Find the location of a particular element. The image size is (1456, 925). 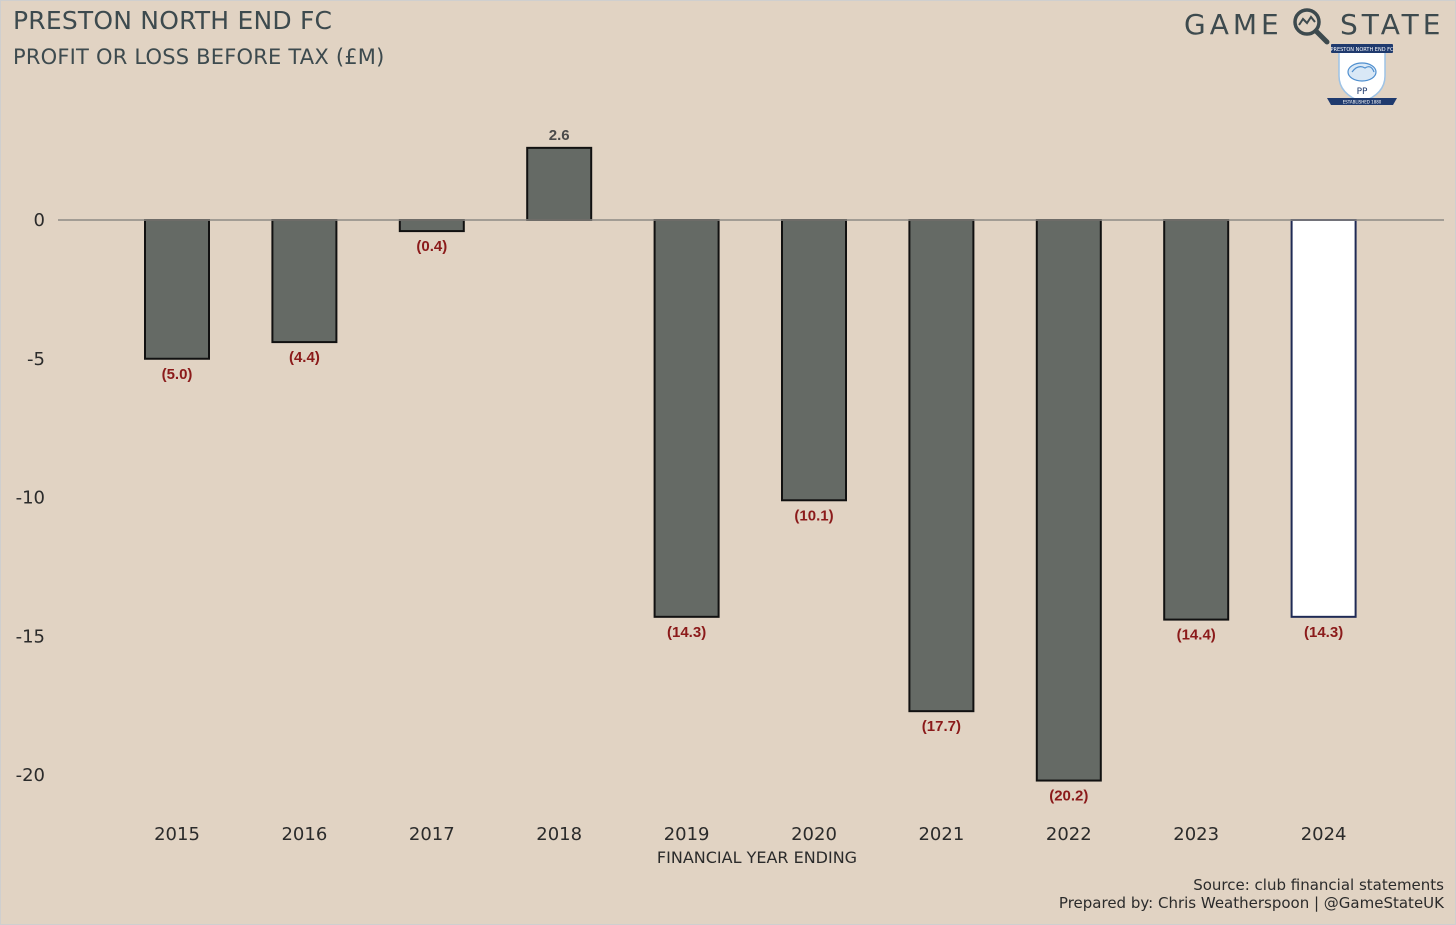

y-tick-label: -20 is located at coordinates (30, 775).